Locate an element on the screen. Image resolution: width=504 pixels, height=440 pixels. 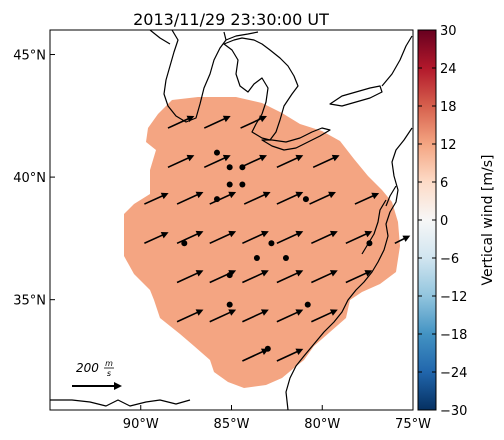
colorbar-tick-label: 12 is located at coordinates (448, 145).